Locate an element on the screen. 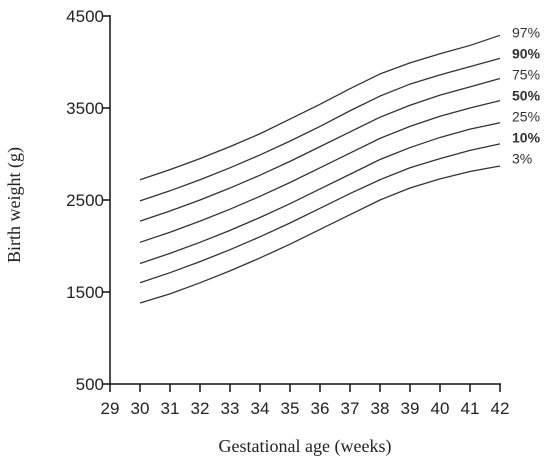 The width and height of the screenshot is (550, 467). y-tick-label: 500 is located at coordinates (90, 384).